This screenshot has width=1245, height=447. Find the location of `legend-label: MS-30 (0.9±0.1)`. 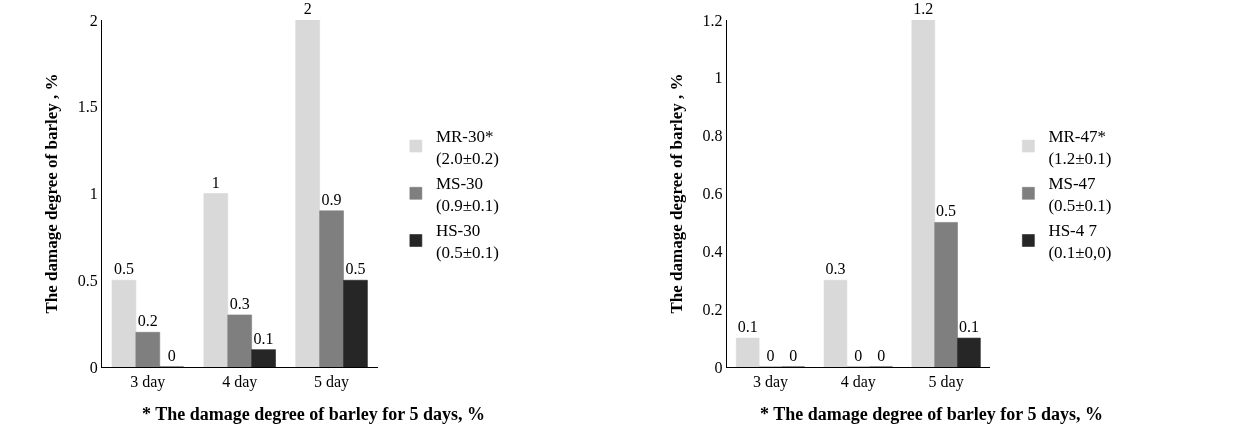

legend-label: MS-30 (0.9±0.1) is located at coordinates (467, 194).